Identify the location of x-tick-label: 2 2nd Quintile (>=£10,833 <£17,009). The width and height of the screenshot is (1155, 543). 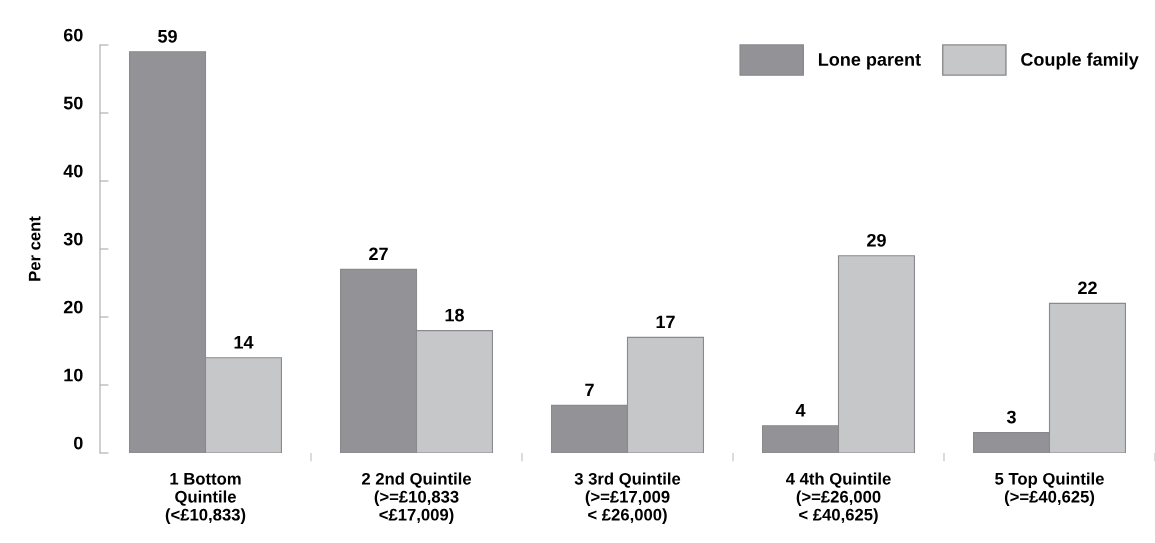
(416, 498).